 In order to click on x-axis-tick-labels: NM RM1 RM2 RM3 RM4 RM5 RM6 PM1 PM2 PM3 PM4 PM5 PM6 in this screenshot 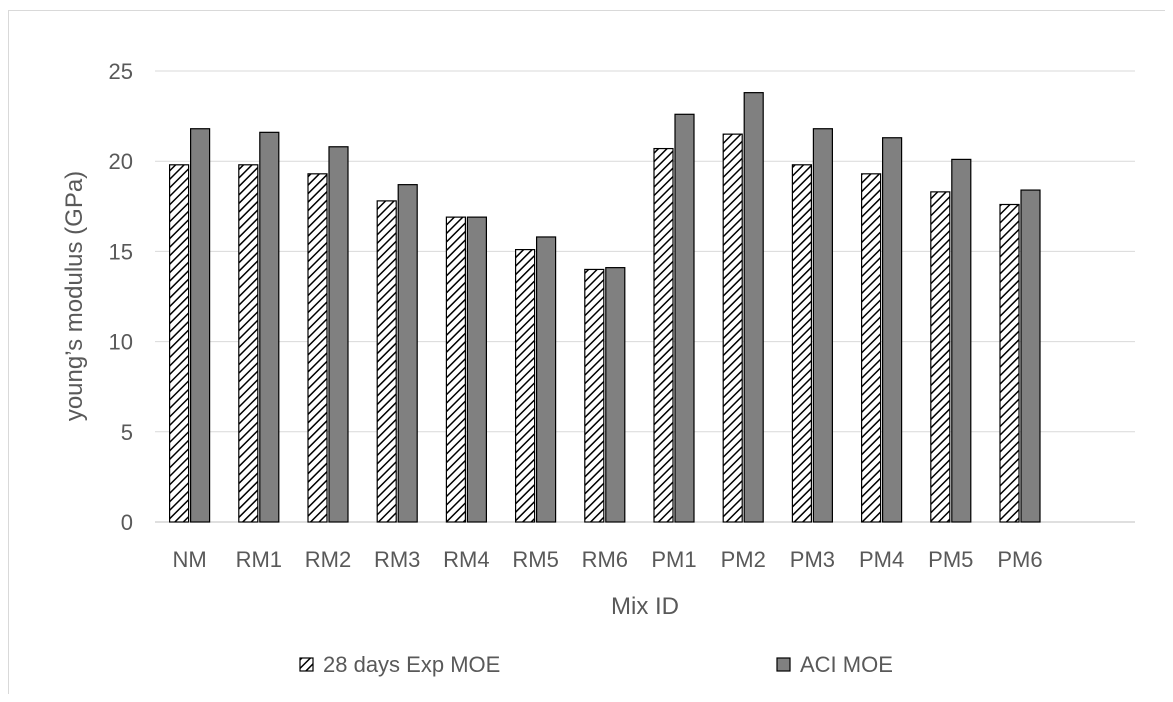, I will do `click(607, 559)`.